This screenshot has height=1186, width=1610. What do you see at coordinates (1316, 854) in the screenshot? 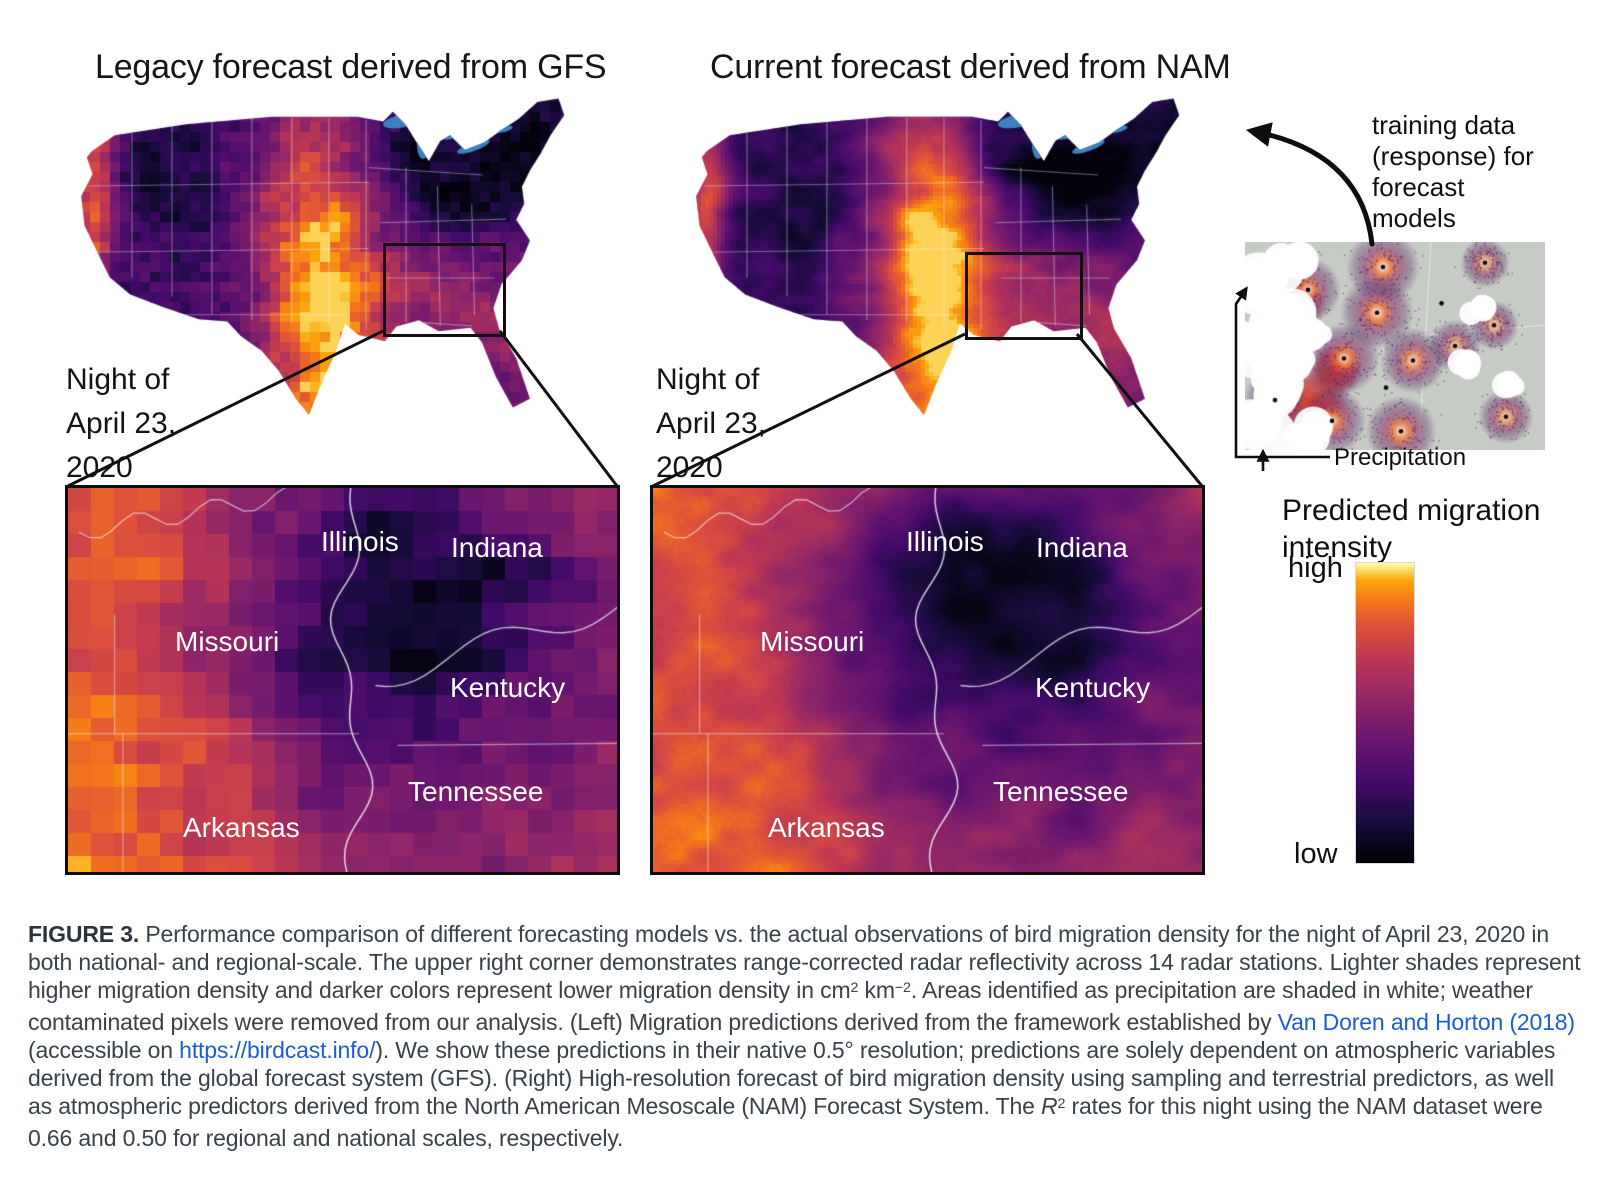
I see `legend-low-label: low` at bounding box center [1316, 854].